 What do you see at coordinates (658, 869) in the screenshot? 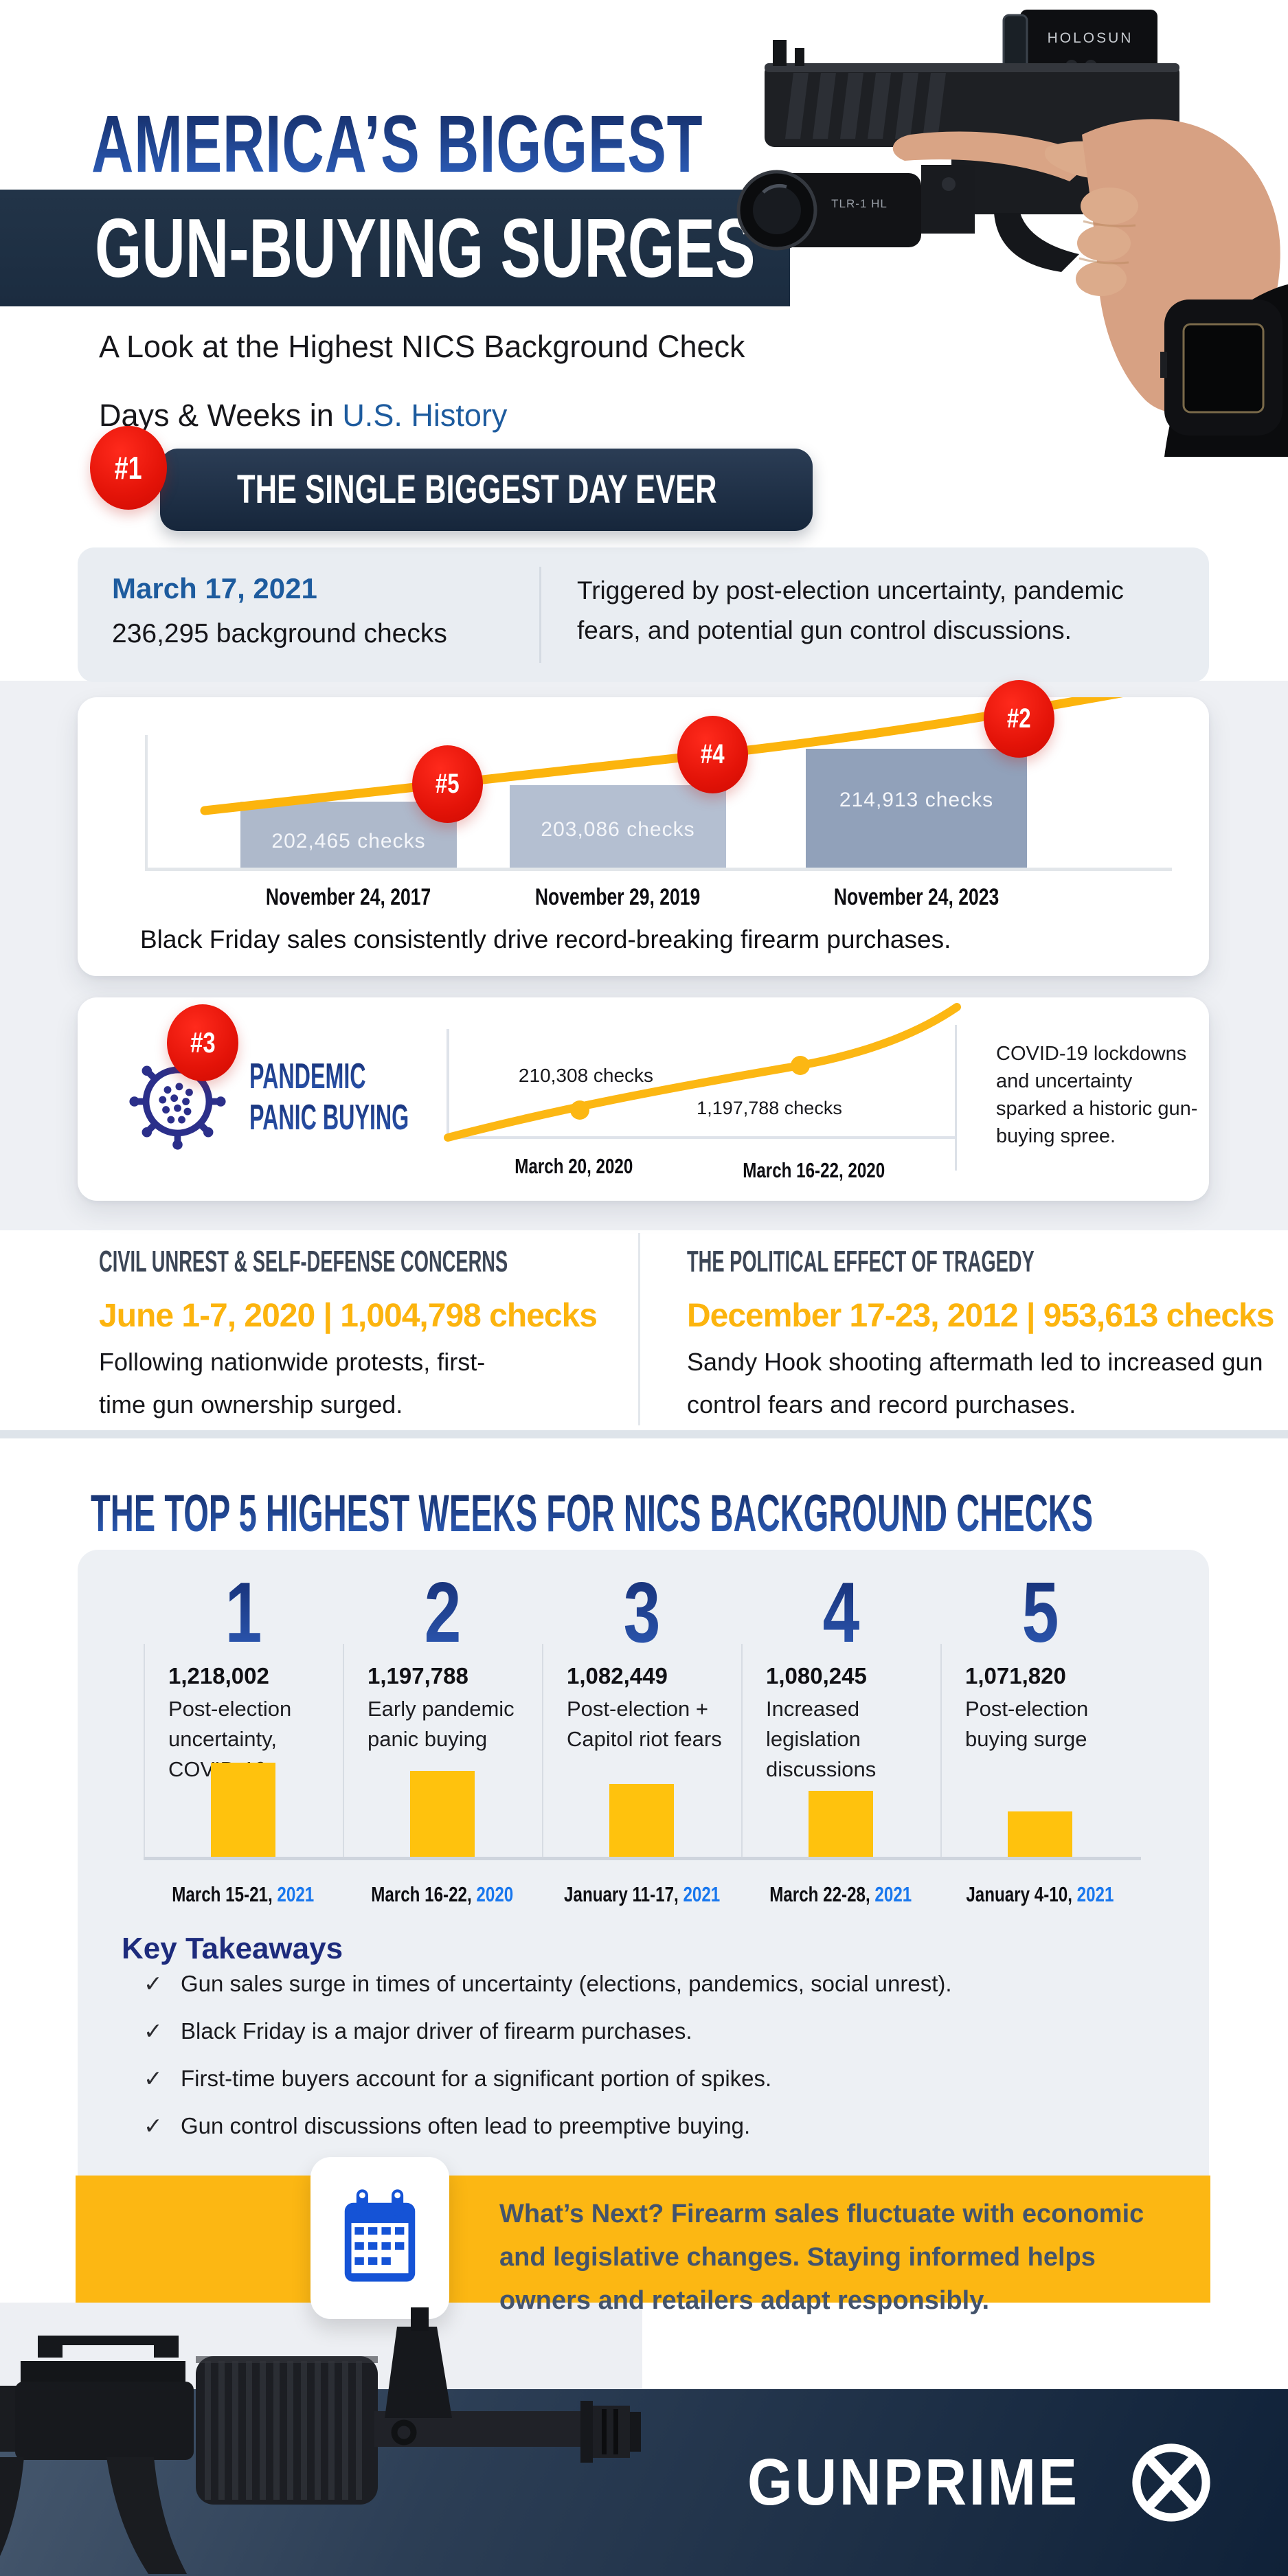
I see `bf-baseline` at bounding box center [658, 869].